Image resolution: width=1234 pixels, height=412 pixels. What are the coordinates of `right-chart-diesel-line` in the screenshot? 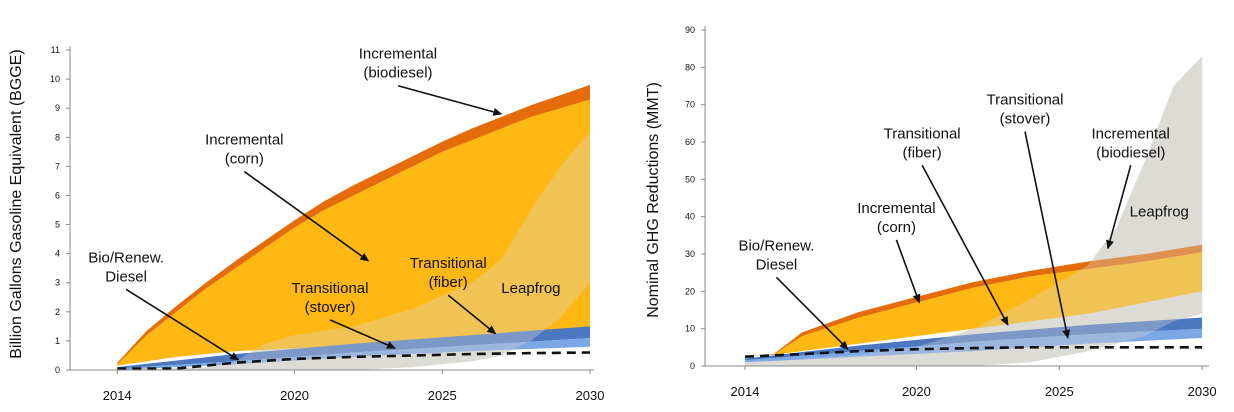 It's located at (973, 351).